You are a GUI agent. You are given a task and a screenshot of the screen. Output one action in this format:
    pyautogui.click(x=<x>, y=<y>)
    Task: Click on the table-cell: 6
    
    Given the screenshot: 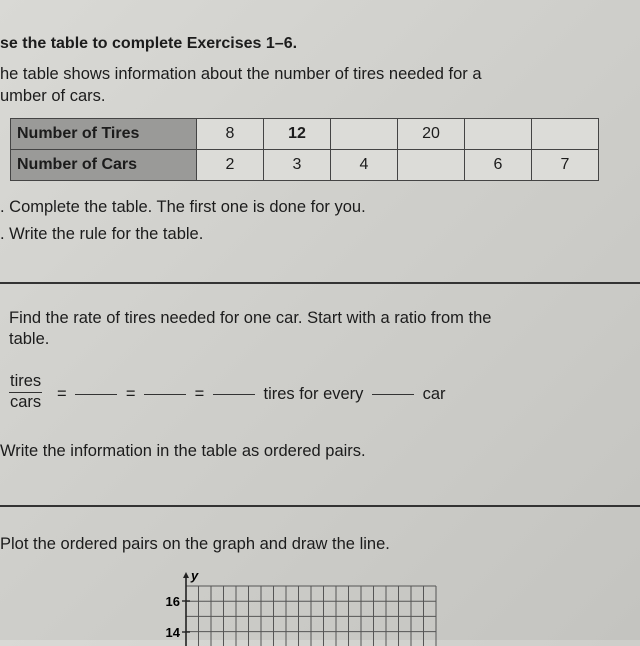 What is the action you would take?
    pyautogui.click(x=498, y=165)
    